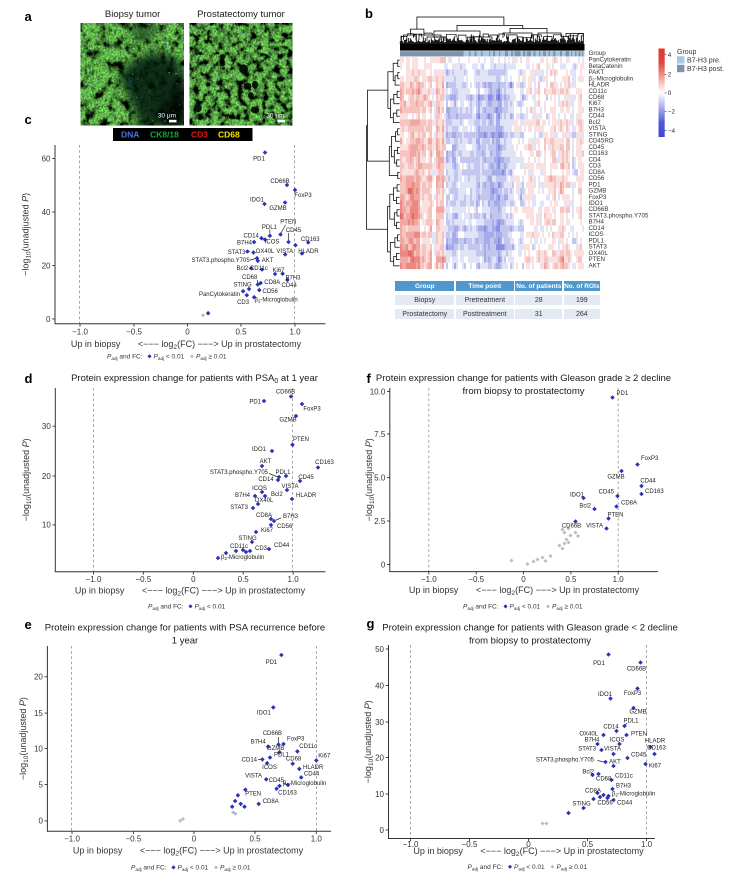 The height and width of the screenshot is (882, 730). Describe the element at coordinates (40, 784) in the screenshot. I see `svg-text: 5` at that location.